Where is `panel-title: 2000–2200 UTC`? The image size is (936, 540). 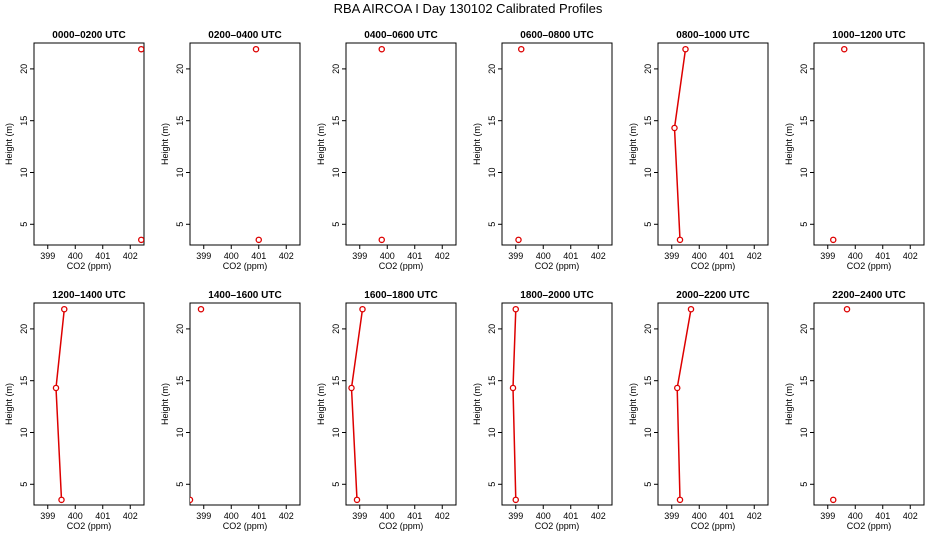 panel-title: 2000–2200 UTC is located at coordinates (712, 295).